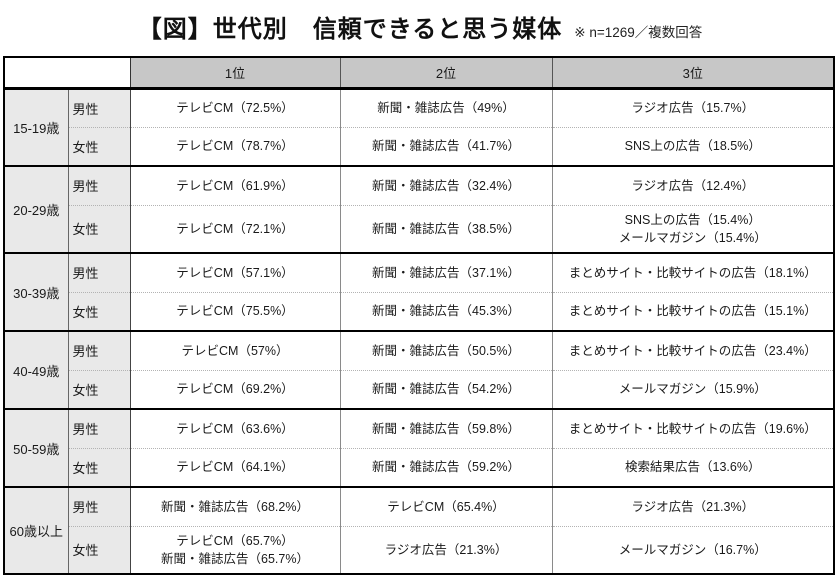  What do you see at coordinates (36, 448) in the screenshot?
I see `age-cell: 50-59歳` at bounding box center [36, 448].